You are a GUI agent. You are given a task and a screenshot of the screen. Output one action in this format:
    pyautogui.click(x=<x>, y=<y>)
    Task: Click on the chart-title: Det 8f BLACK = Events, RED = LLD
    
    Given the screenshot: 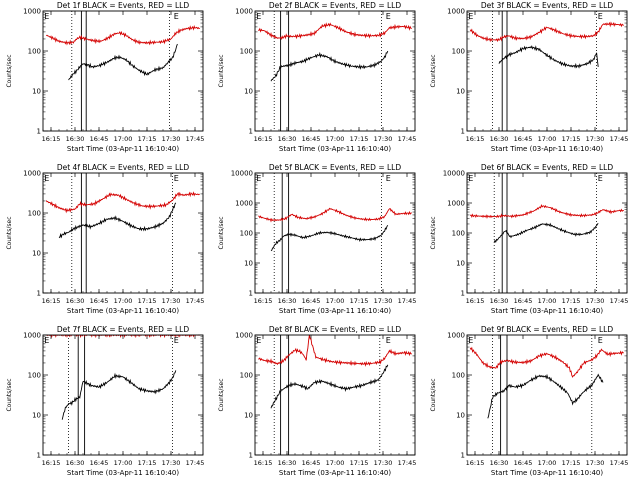 What is the action you would take?
    pyautogui.click(x=335, y=329)
    